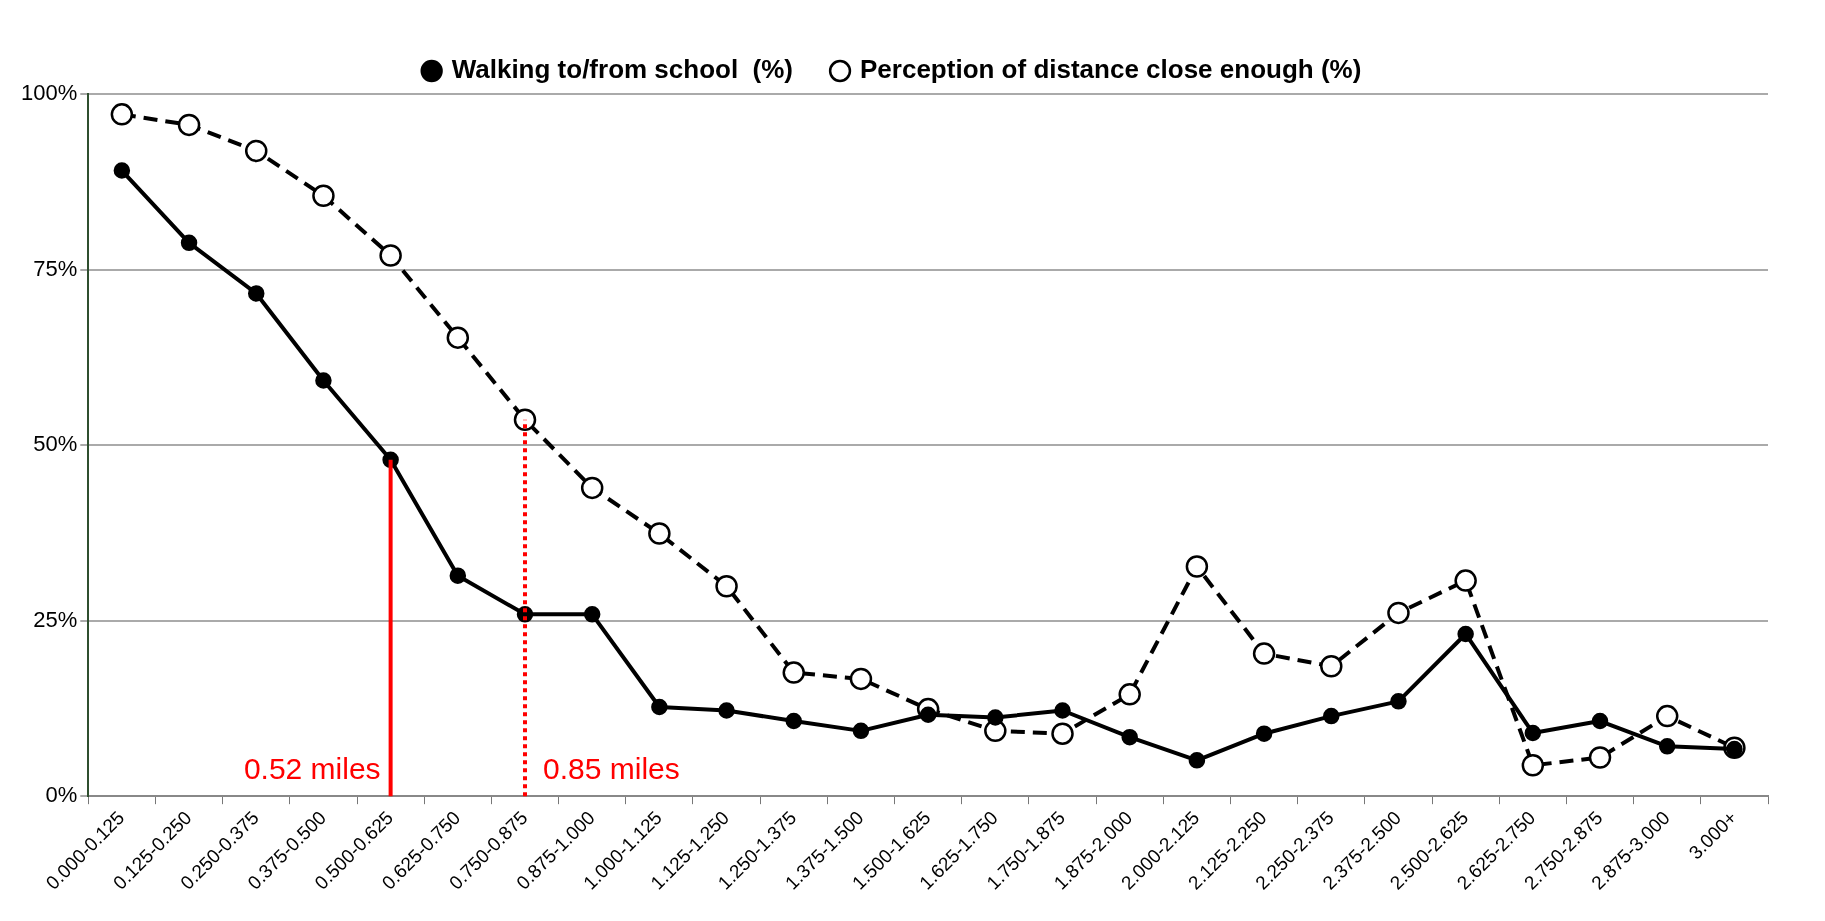 The image size is (1825, 921). Describe the element at coordinates (312, 769) in the screenshot. I see `ref-line-label: 0.52 miles` at that location.